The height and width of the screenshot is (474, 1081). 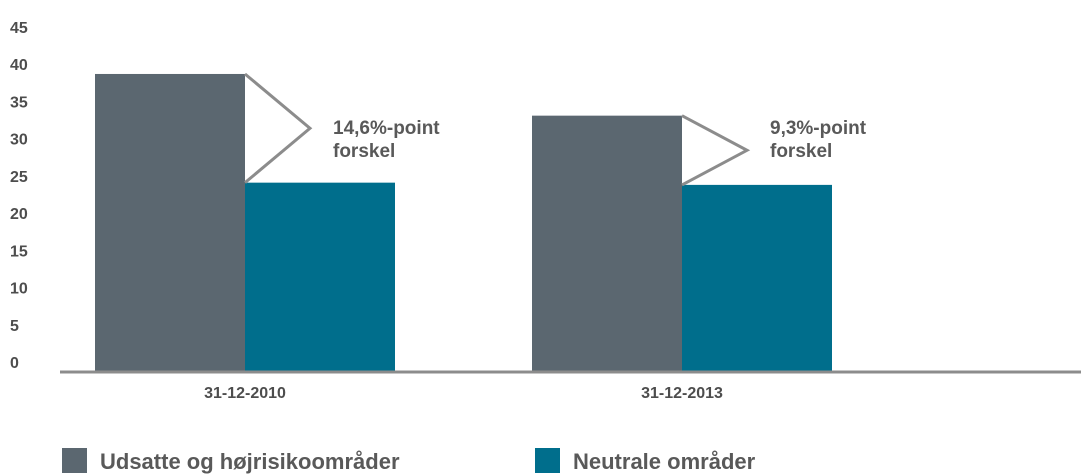 I want to click on x-tick-label: 31-12-2010, so click(x=245, y=393).